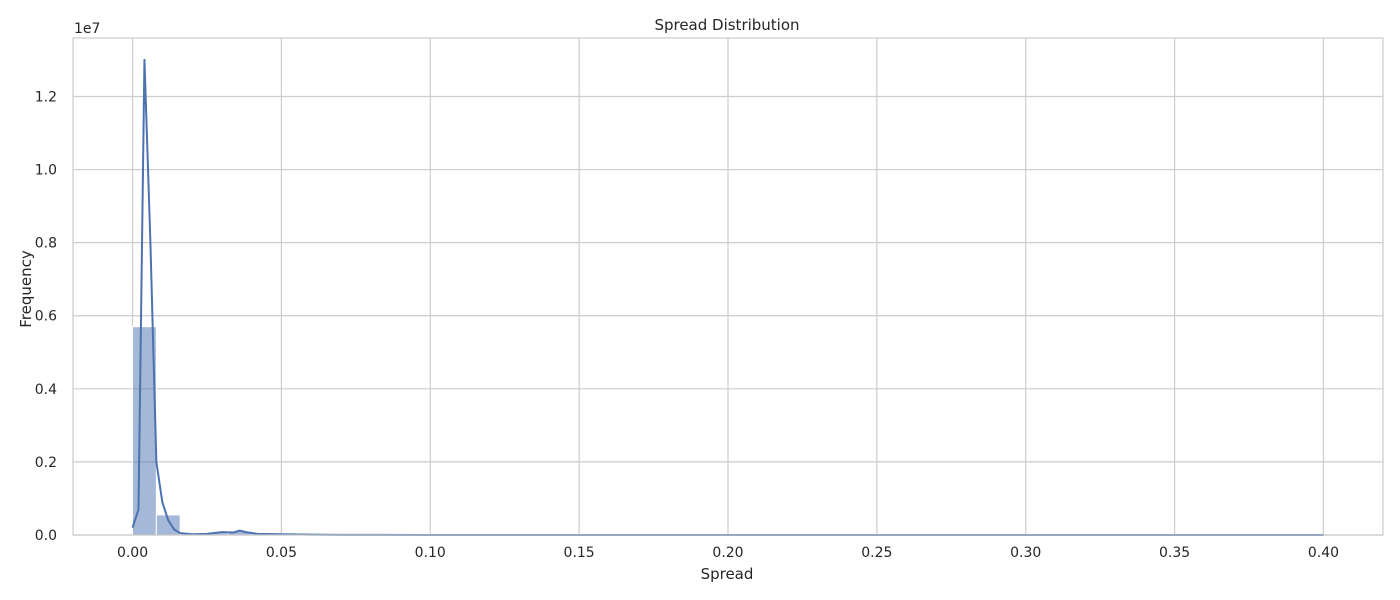 Image resolution: width=1400 pixels, height=600 pixels. What do you see at coordinates (228, 431) in the screenshot?
I see `histogram-bars` at bounding box center [228, 431].